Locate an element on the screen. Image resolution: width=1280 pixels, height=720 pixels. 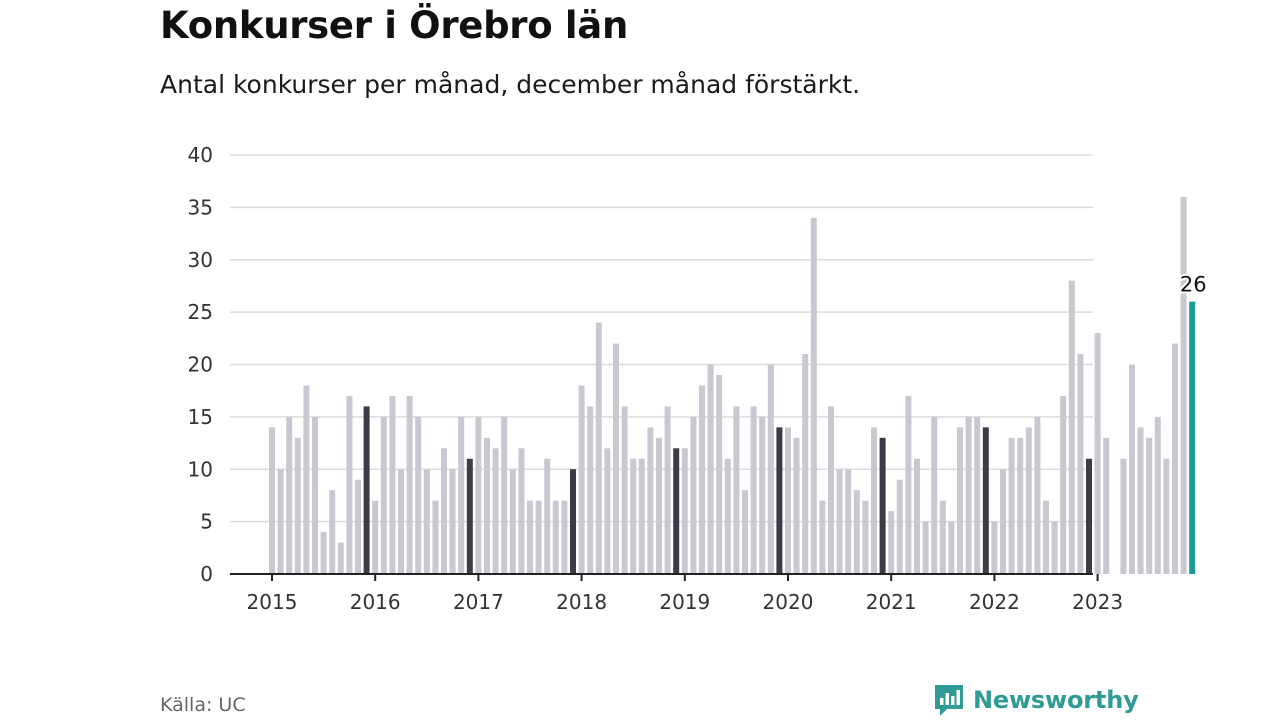
y-tick-label: 5 is located at coordinates (206, 522).